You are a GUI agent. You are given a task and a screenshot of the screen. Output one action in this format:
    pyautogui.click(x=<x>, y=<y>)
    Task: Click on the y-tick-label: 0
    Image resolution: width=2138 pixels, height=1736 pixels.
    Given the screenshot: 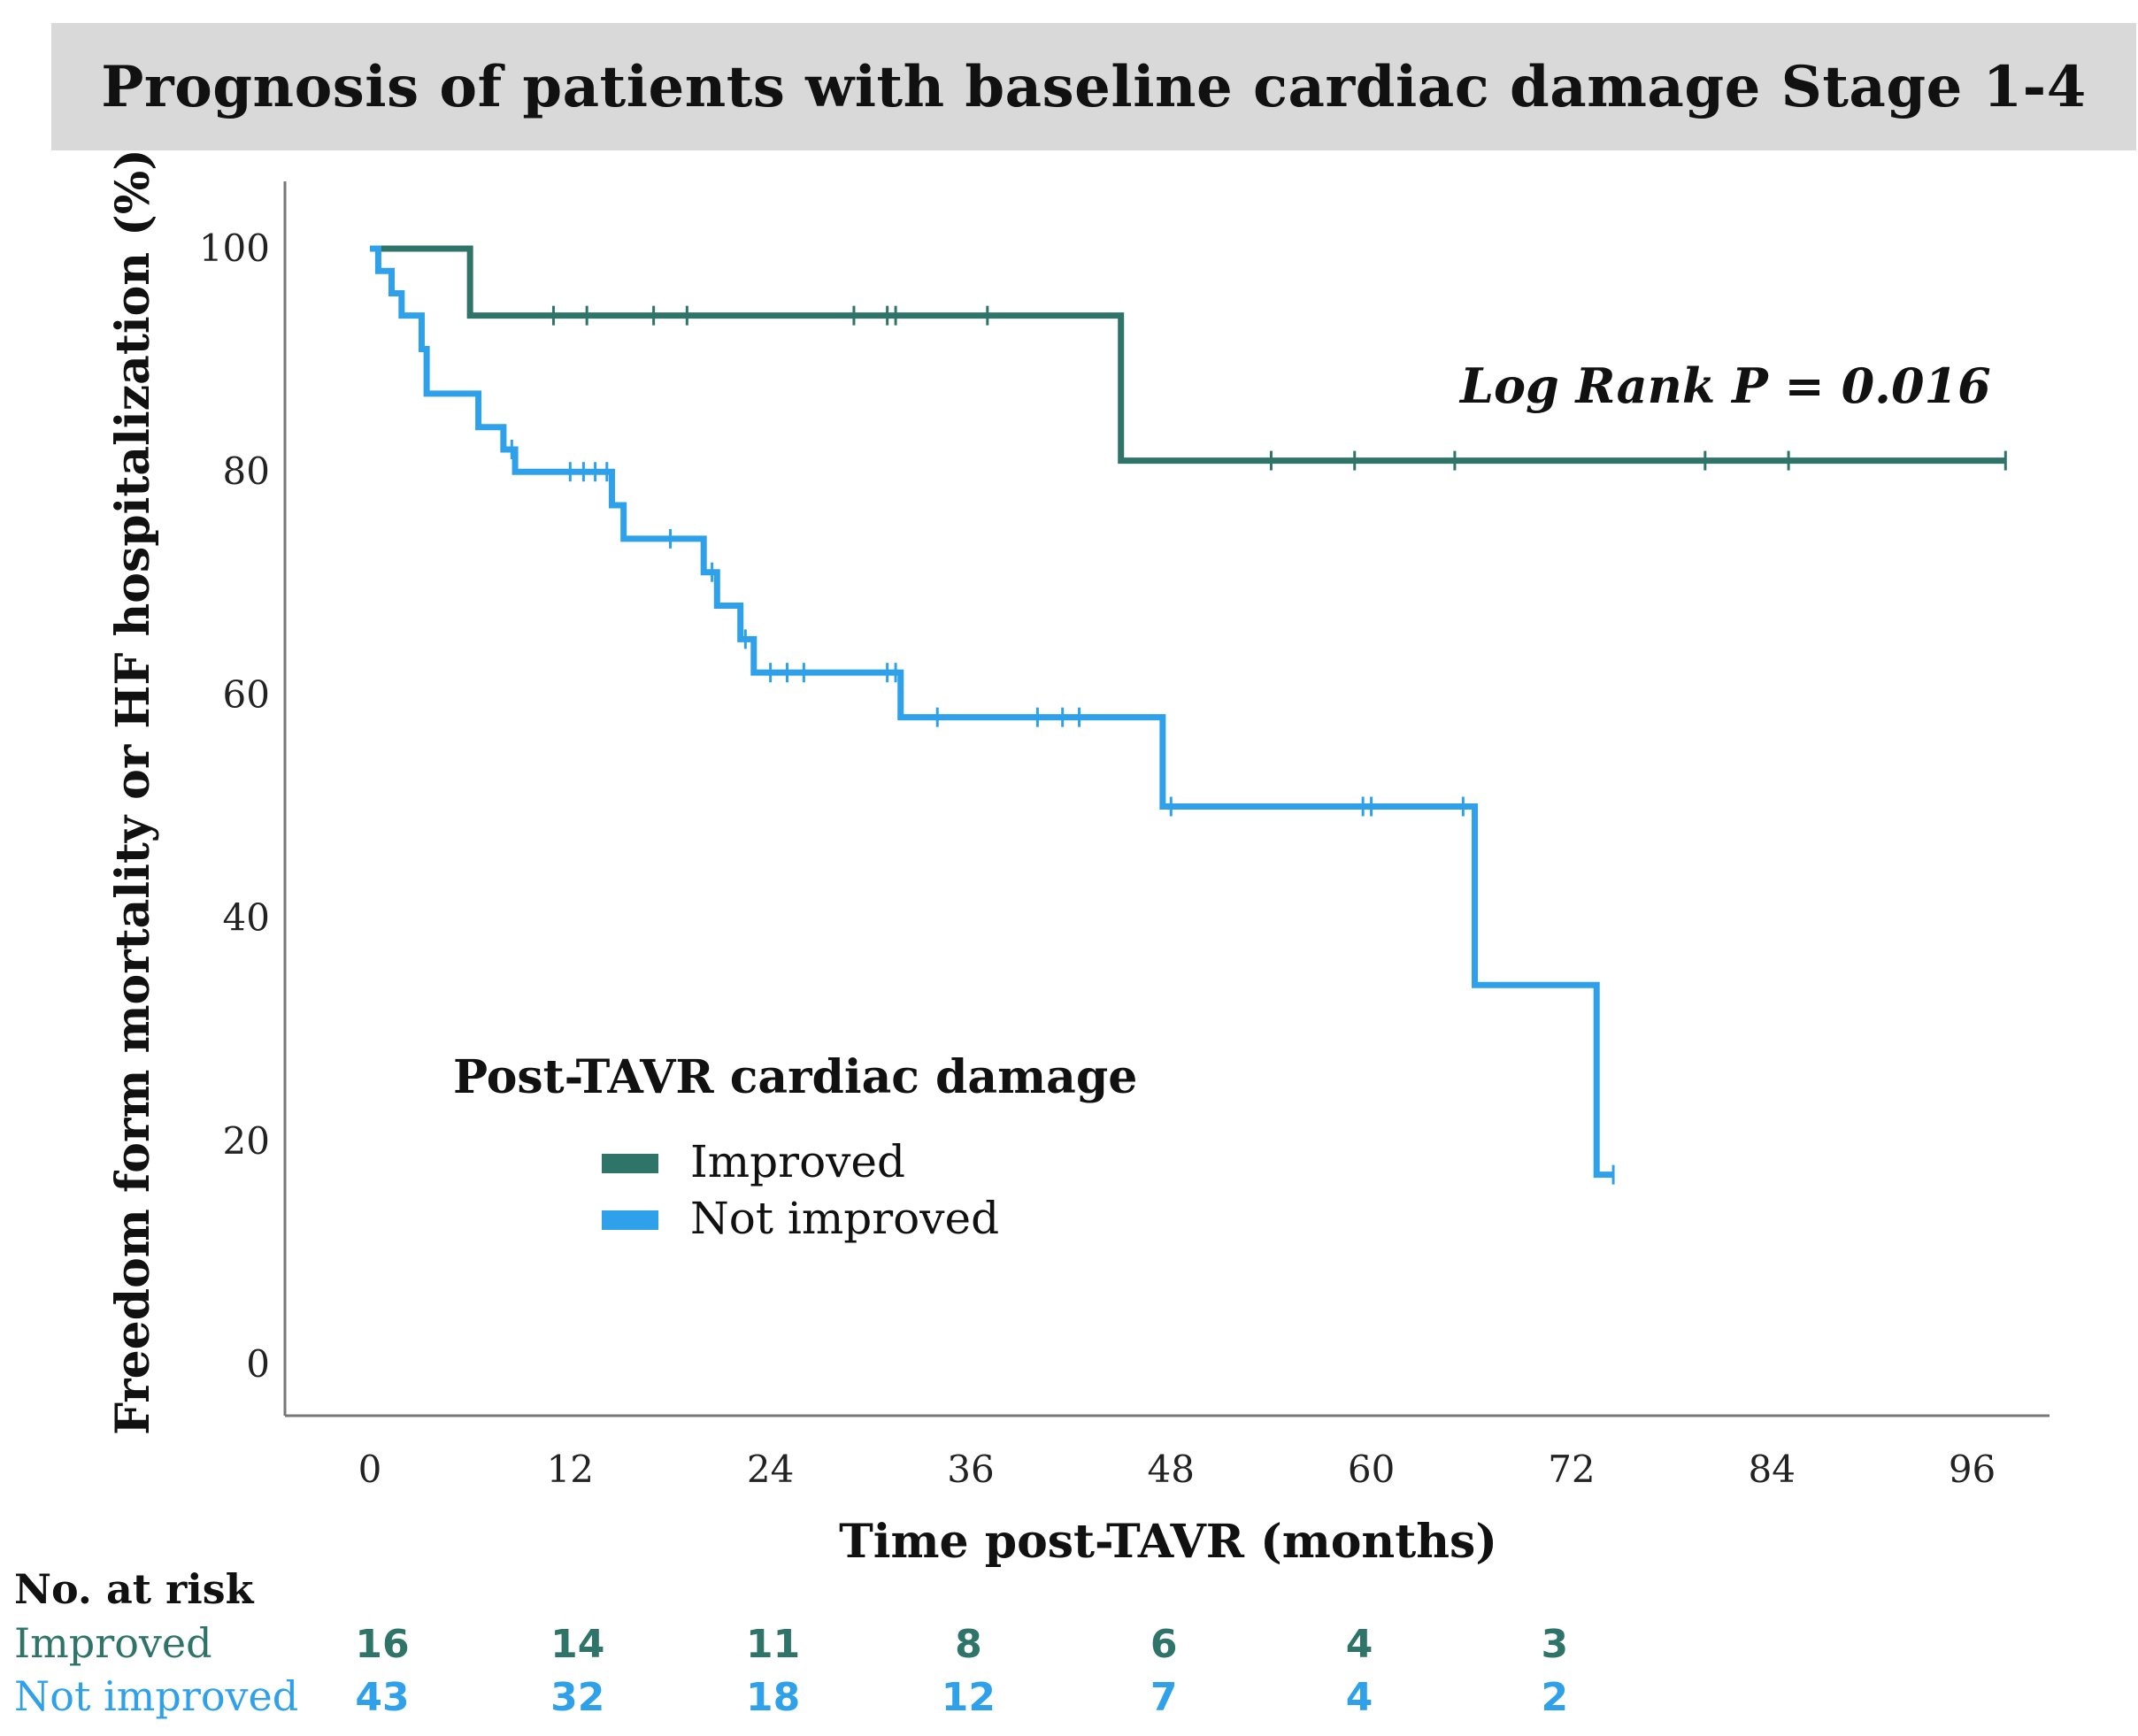 What is the action you would take?
    pyautogui.click(x=258, y=1364)
    